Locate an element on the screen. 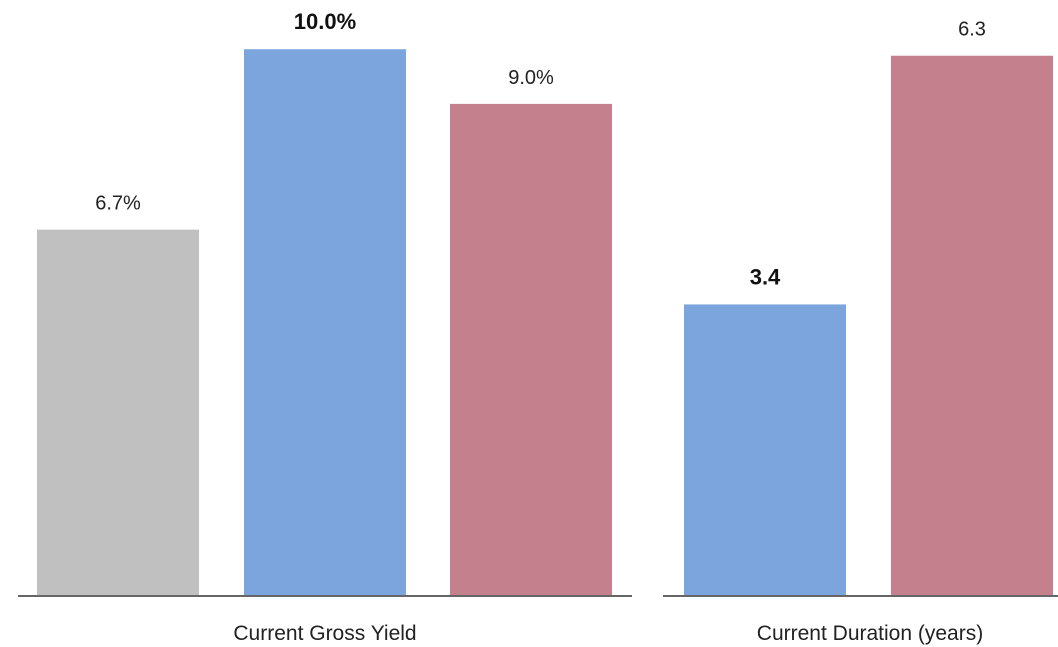  gross-yield-value-label-1: 6.7% is located at coordinates (118, 204).